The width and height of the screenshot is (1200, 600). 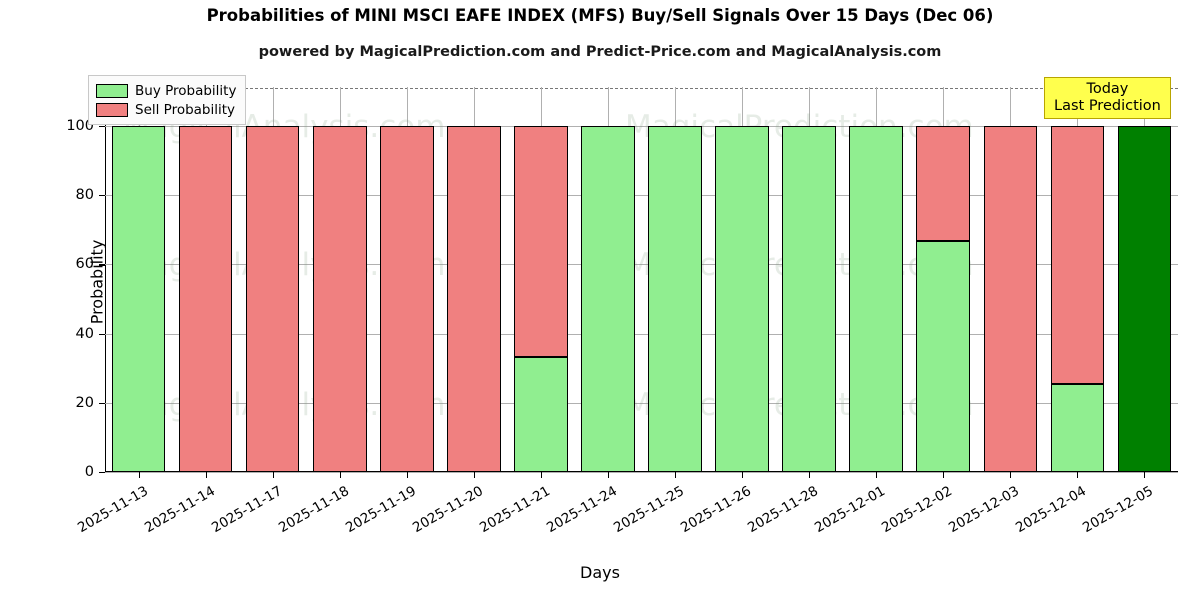 I want to click on bar-segment-today, so click(x=1144, y=299).